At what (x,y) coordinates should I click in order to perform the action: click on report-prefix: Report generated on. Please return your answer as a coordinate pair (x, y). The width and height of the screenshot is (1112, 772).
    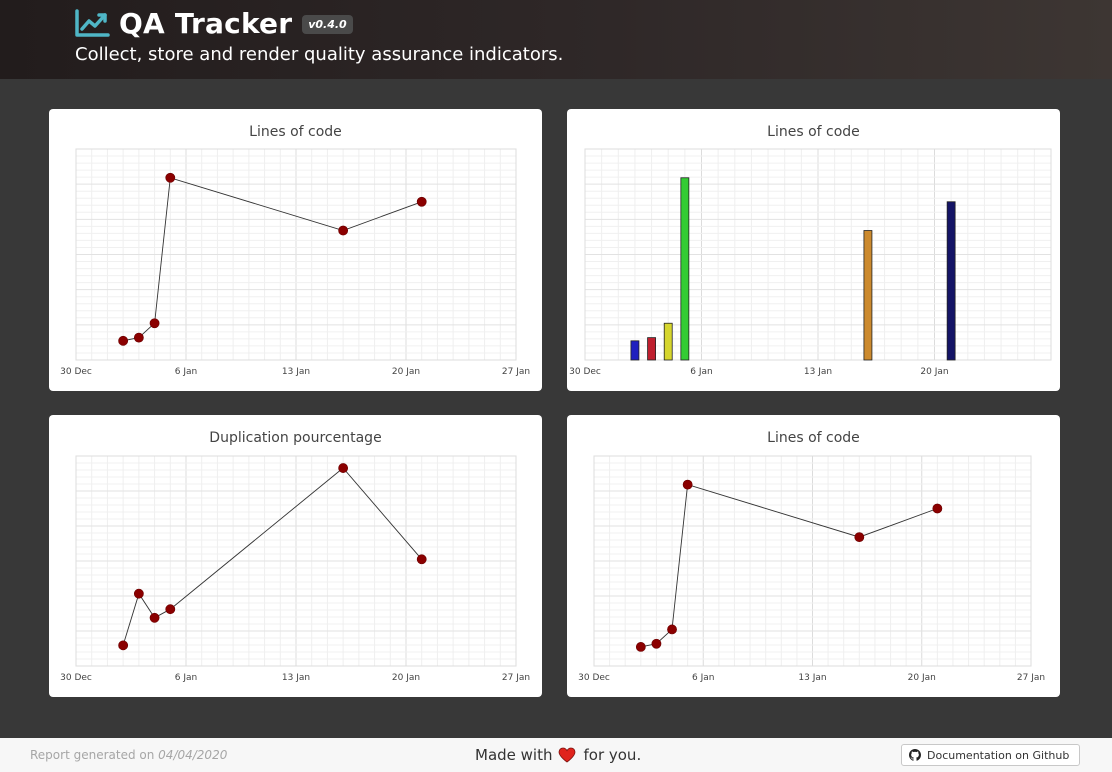
    Looking at the image, I should click on (92, 755).